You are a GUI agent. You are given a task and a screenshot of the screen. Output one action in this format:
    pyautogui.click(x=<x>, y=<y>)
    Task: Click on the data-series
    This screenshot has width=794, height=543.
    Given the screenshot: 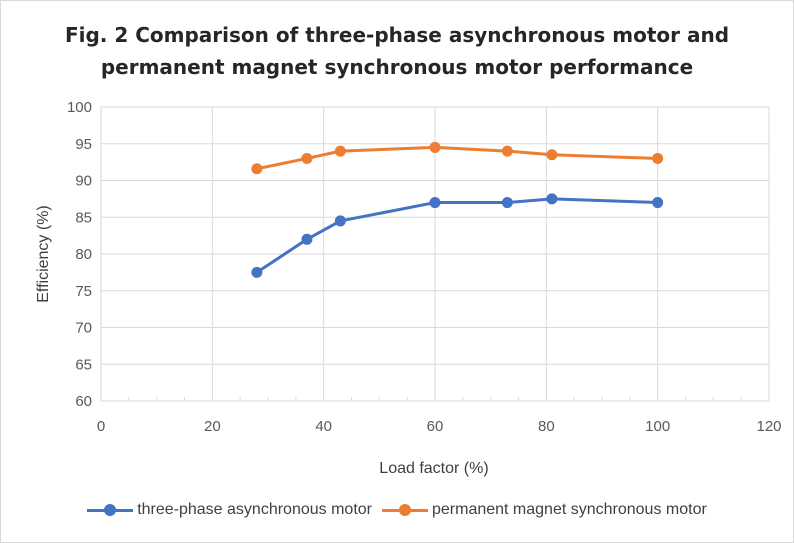 What is the action you would take?
    pyautogui.click(x=457, y=209)
    